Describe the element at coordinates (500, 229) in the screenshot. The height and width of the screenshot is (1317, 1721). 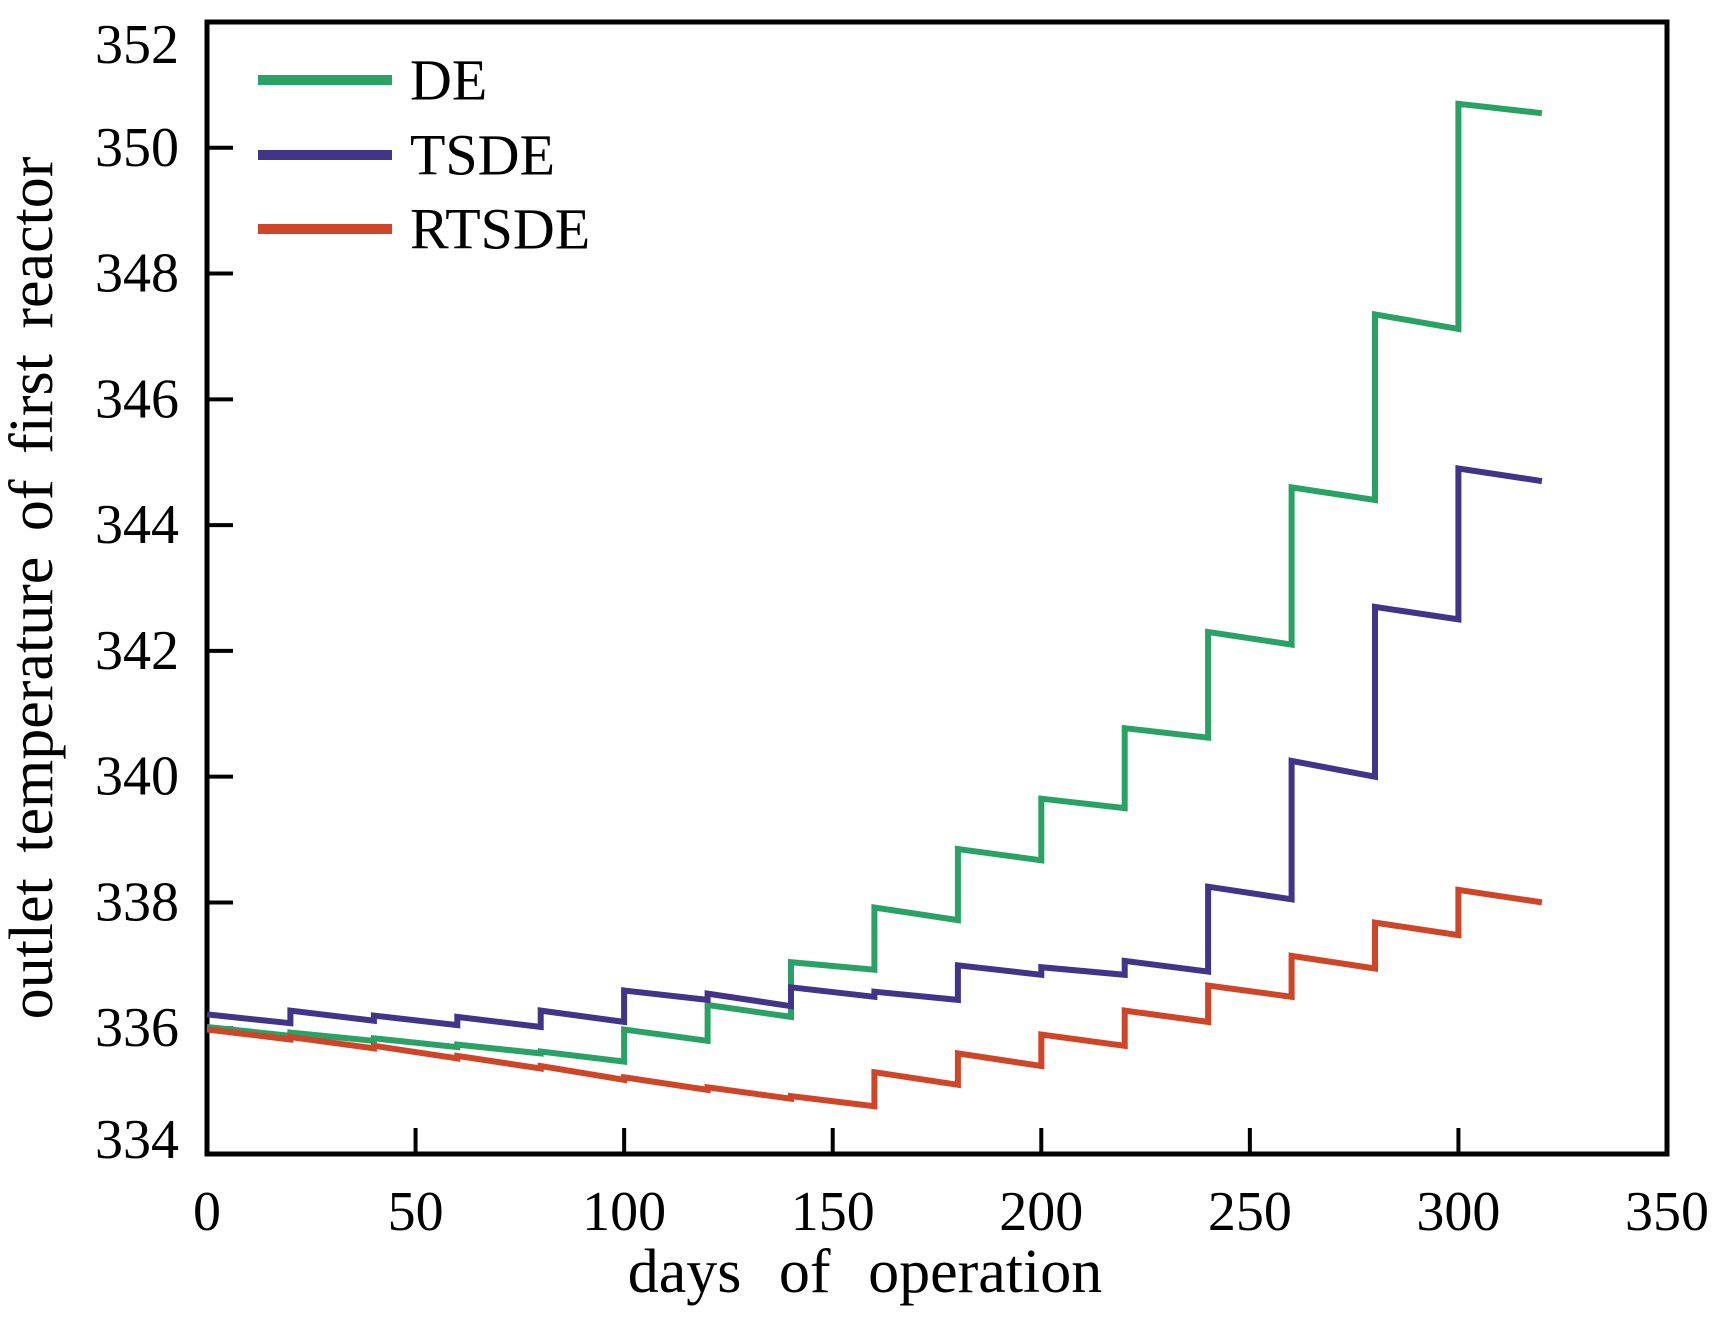
I see `legend-label-rtsde: RTSDE` at that location.